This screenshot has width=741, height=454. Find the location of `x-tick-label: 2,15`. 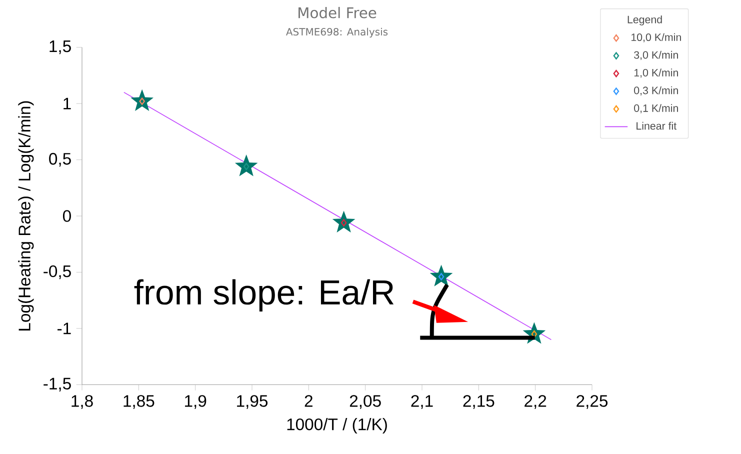

x-tick-label: 2,15 is located at coordinates (478, 402).